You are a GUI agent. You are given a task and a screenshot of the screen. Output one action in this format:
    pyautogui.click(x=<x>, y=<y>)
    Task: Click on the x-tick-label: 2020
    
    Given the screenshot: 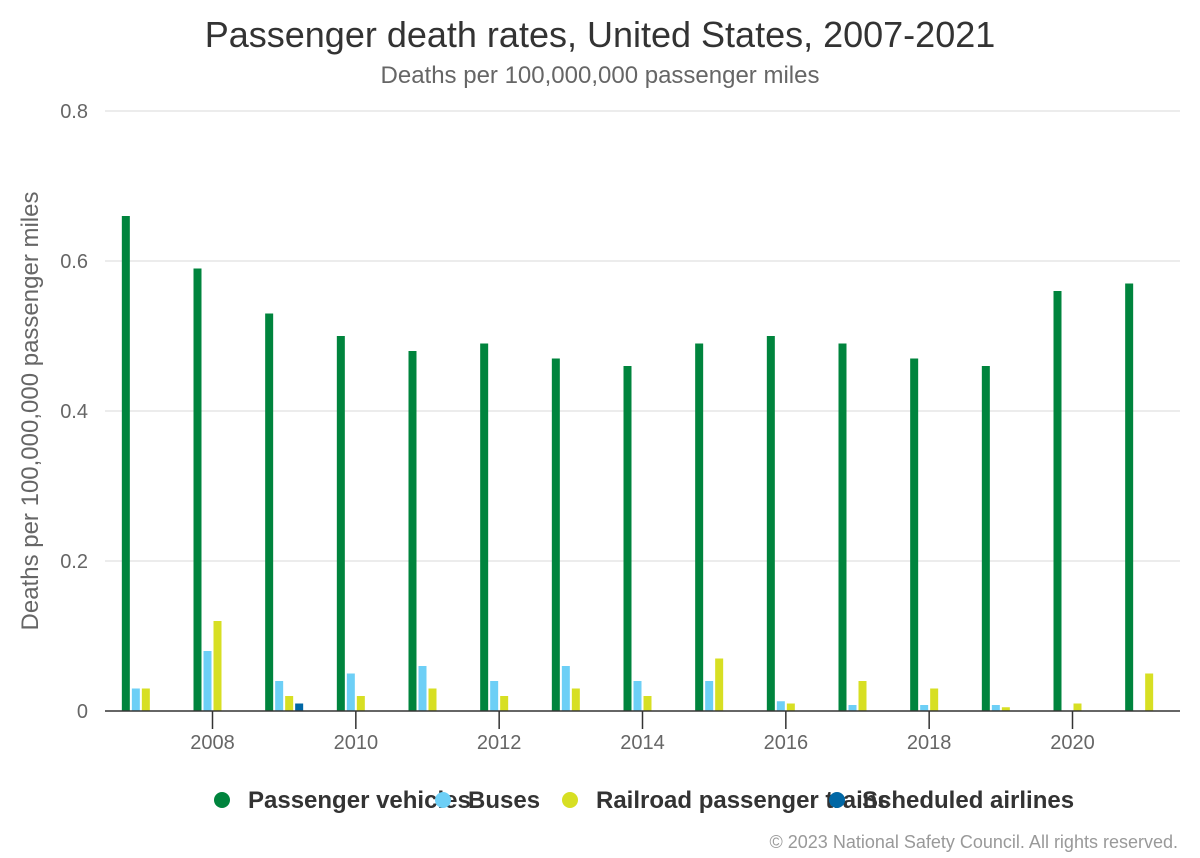 What is the action you would take?
    pyautogui.click(x=1072, y=743)
    